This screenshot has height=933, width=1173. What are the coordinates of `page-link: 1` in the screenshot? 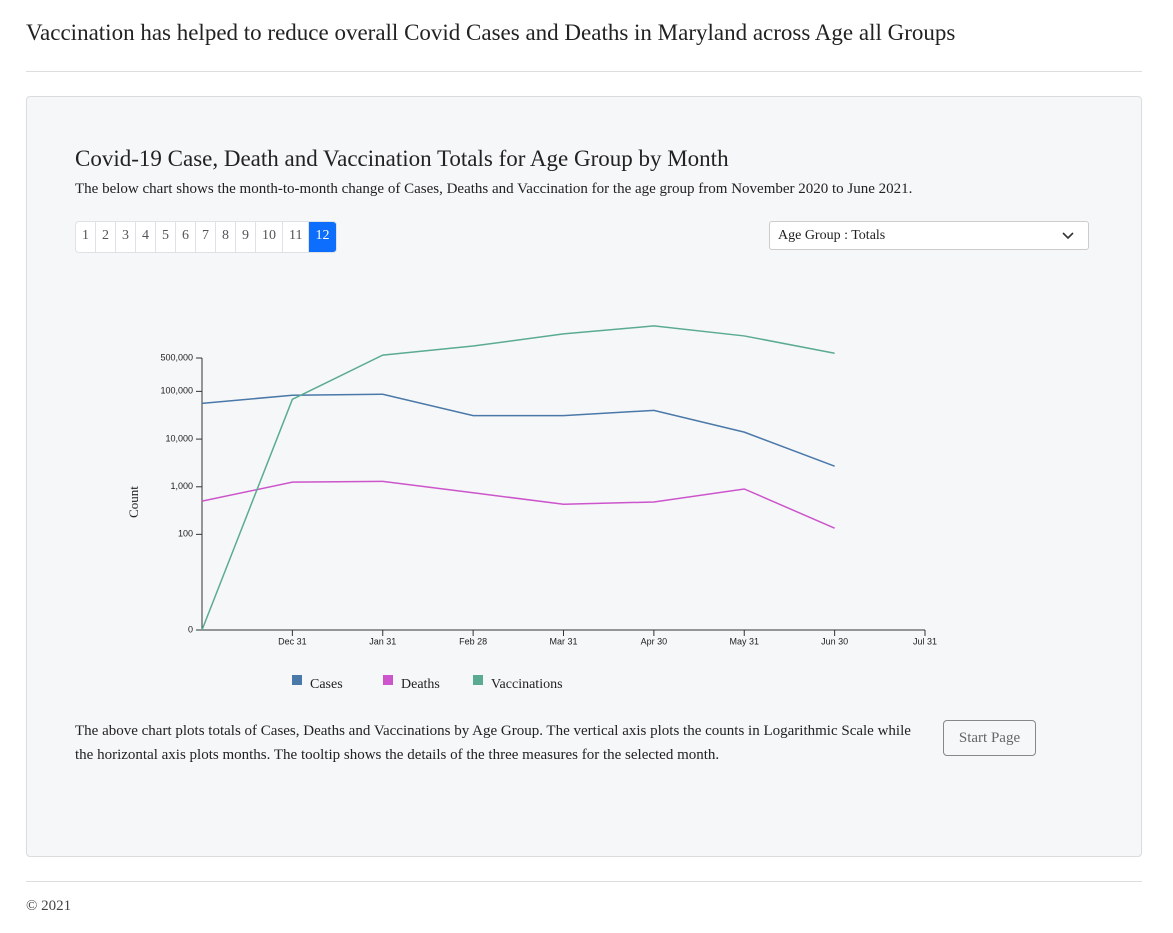 It's located at (86, 237).